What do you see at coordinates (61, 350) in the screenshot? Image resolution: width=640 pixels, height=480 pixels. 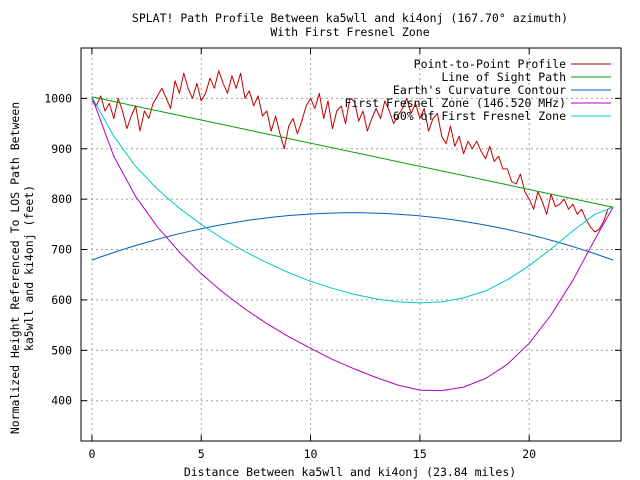 I see `y-tick-label: 500` at bounding box center [61, 350].